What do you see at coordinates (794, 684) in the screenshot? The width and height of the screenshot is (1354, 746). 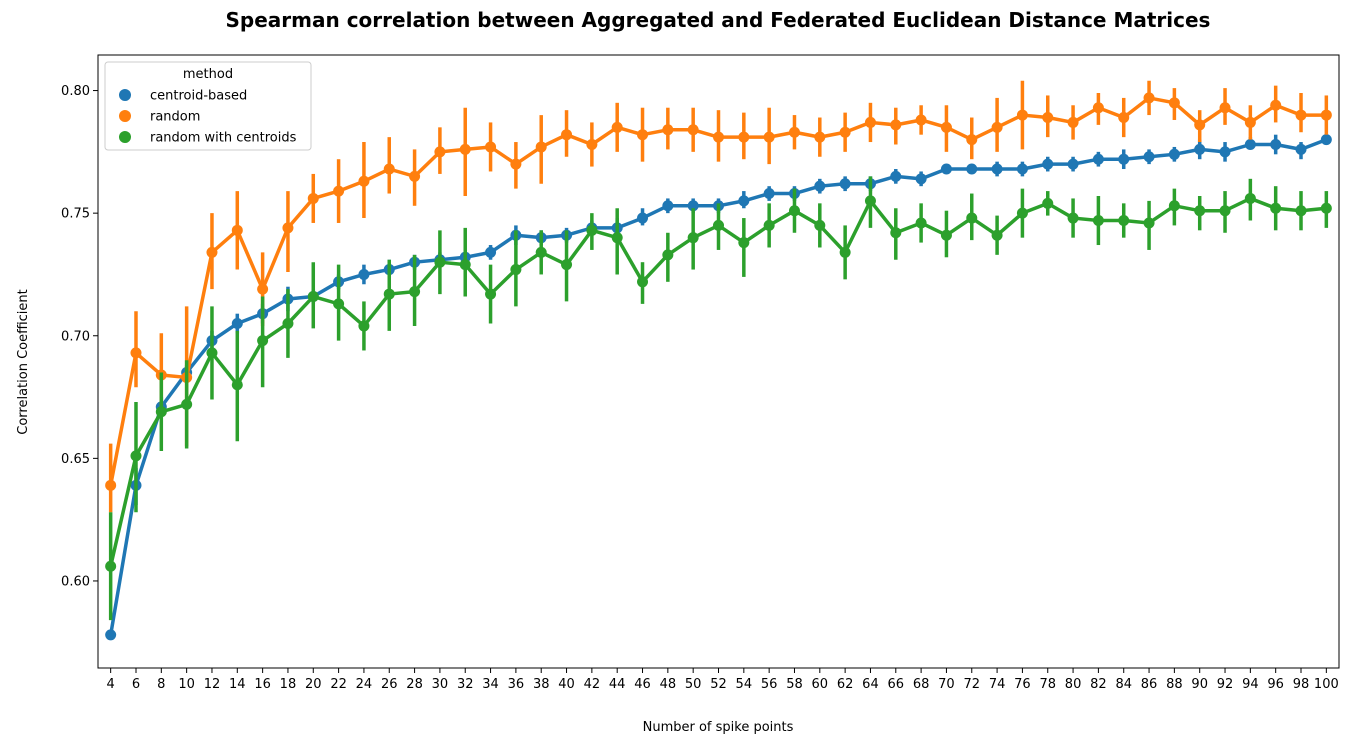 I see `x-tick-label: 58` at bounding box center [794, 684].